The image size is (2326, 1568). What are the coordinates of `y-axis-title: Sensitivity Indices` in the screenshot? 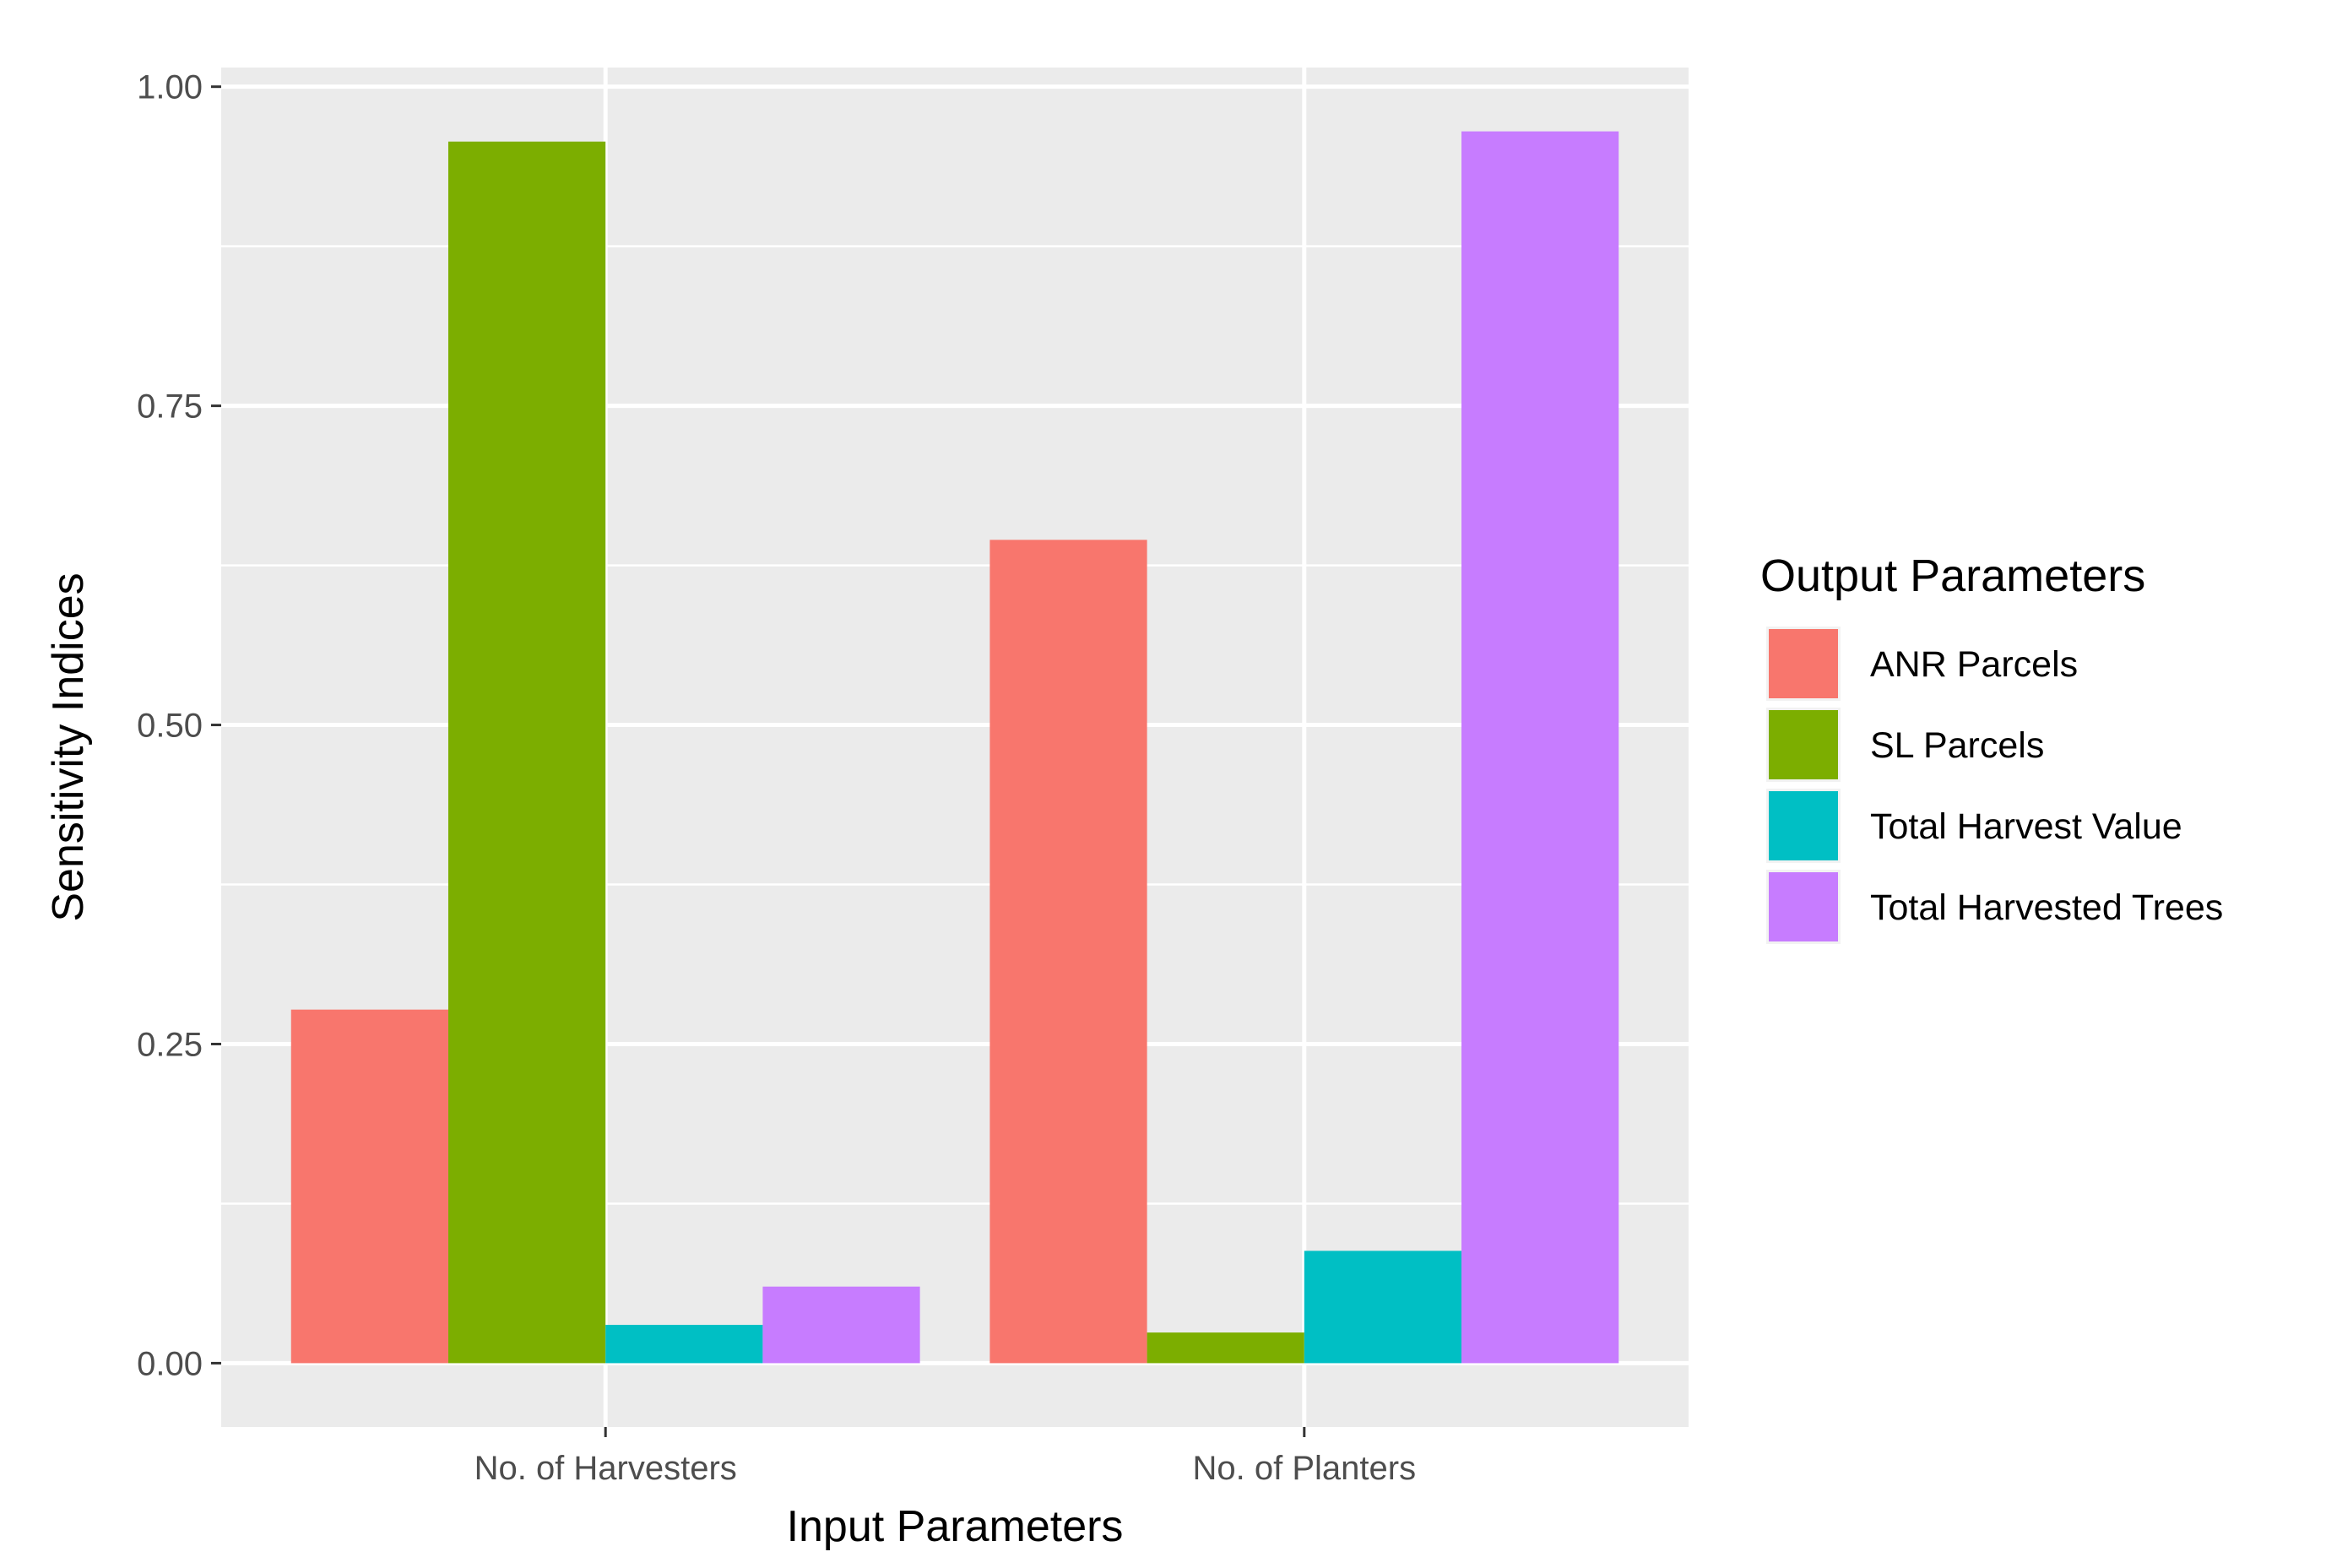 It's located at (68, 746).